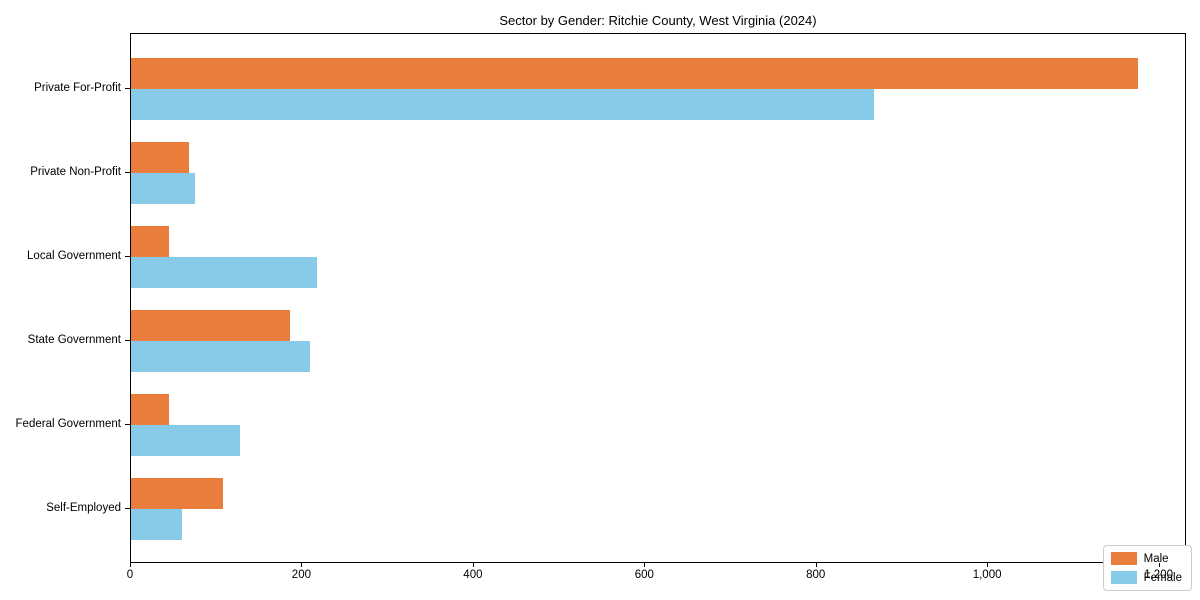  Describe the element at coordinates (1147, 568) in the screenshot. I see `legend: Male Female` at that location.